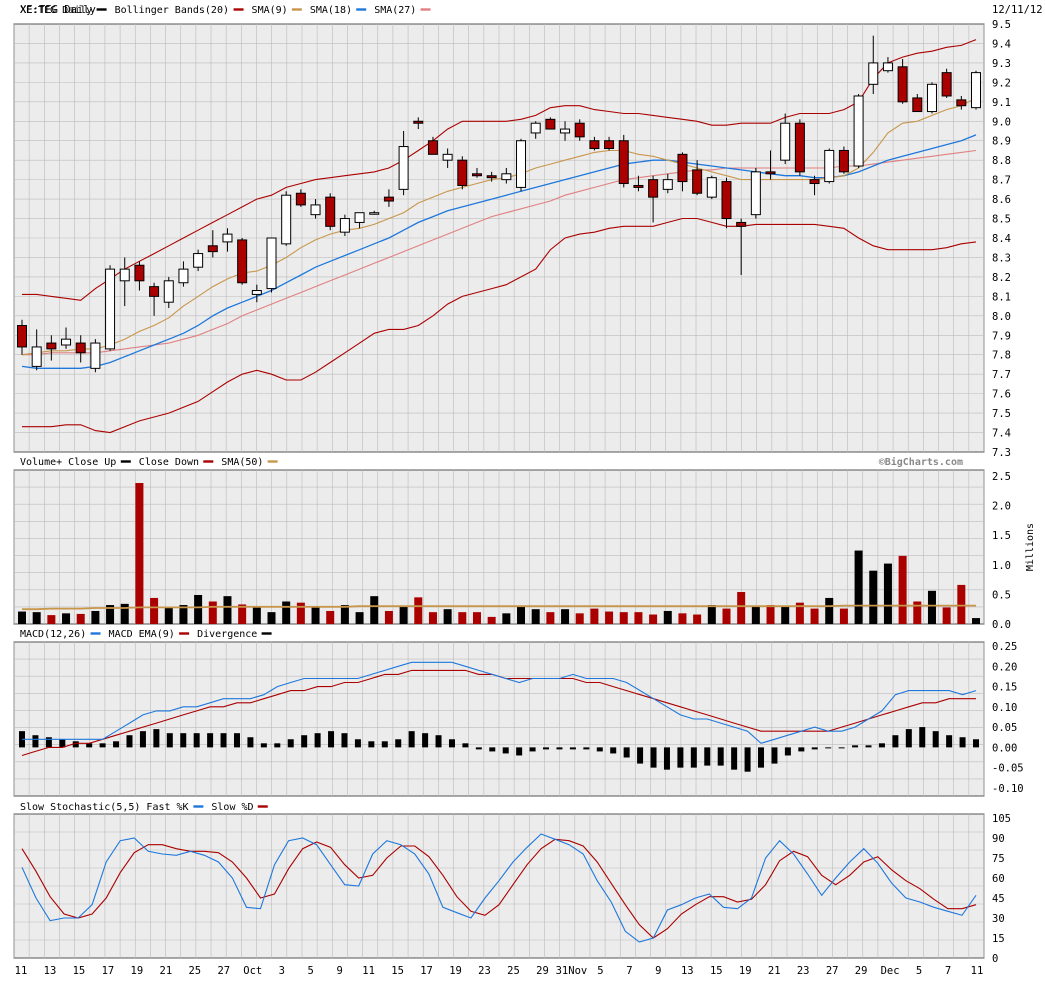 This screenshot has height=985, width=1045. I want to click on macd-legend-label: MACD(12,26), so click(53, 634).